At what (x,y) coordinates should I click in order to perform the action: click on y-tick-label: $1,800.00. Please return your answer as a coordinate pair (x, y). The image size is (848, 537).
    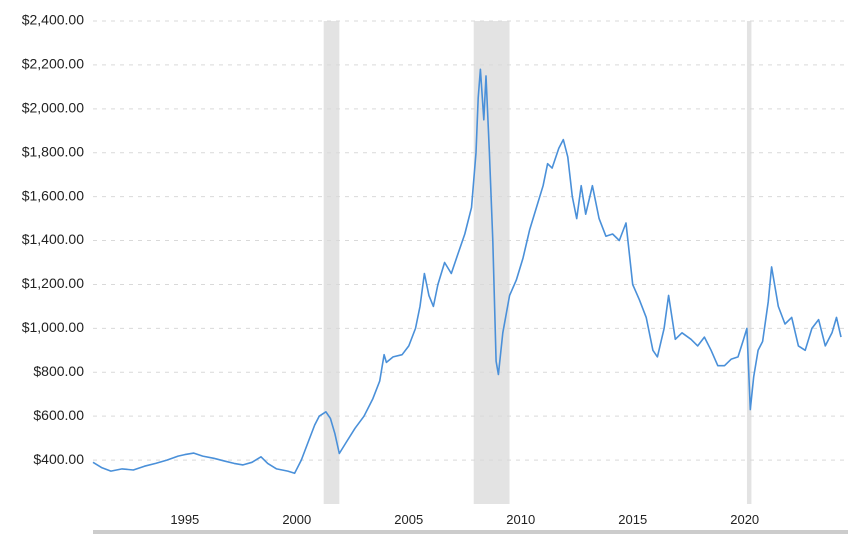
    Looking at the image, I should click on (53, 151).